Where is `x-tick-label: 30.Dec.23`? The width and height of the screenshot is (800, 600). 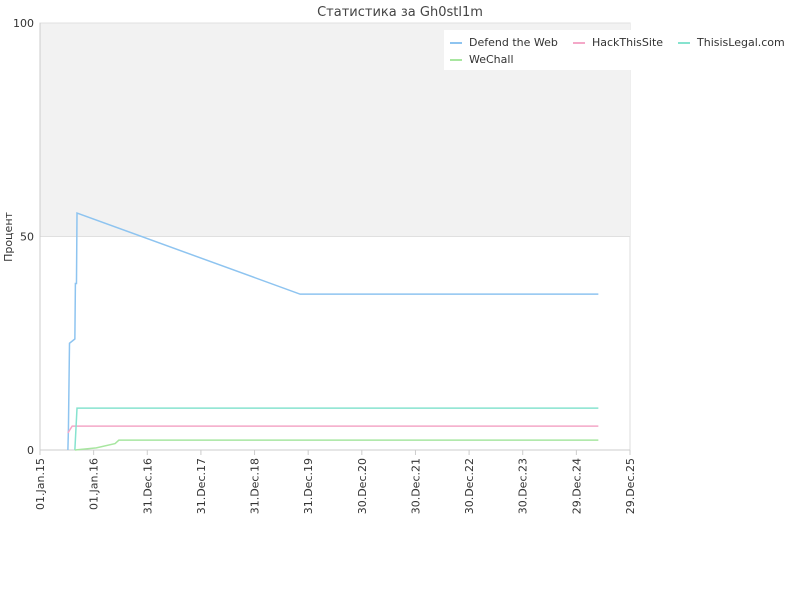 x-tick-label: 30.Dec.23 is located at coordinates (523, 486).